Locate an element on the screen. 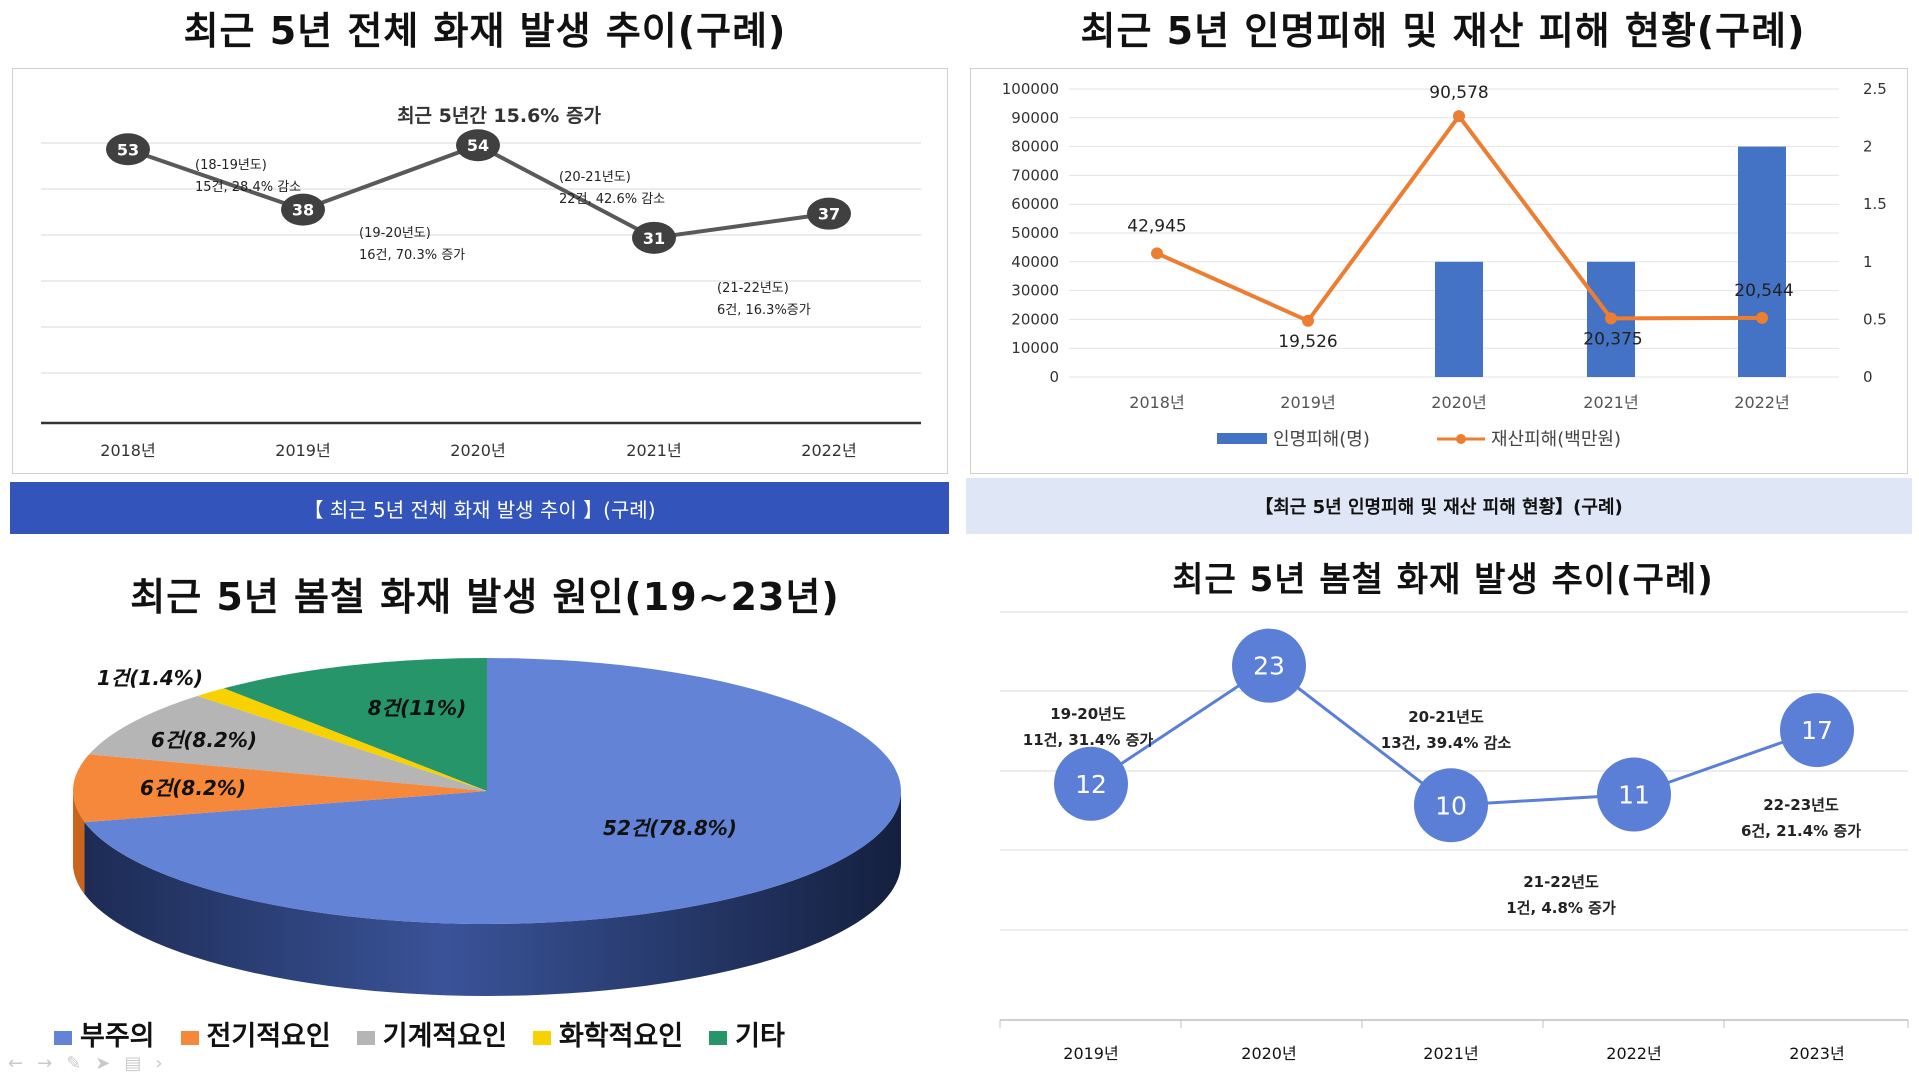 This screenshot has height=1080, width=1919. title-spring-fire-causes: 최근 5년 봄철 화재 발생 원인(19~23년) is located at coordinates (485, 597).